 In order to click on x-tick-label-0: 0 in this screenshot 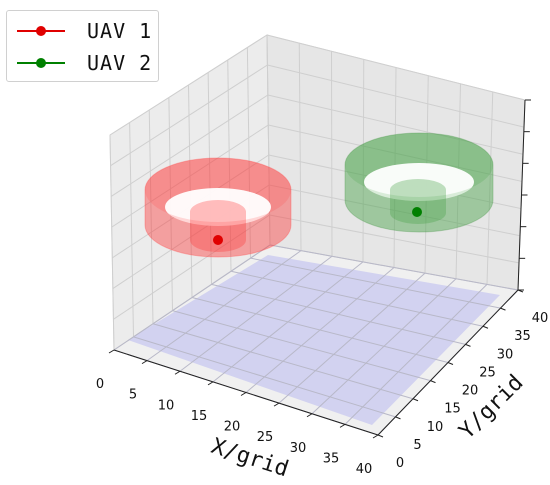, I will do `click(100, 384)`.